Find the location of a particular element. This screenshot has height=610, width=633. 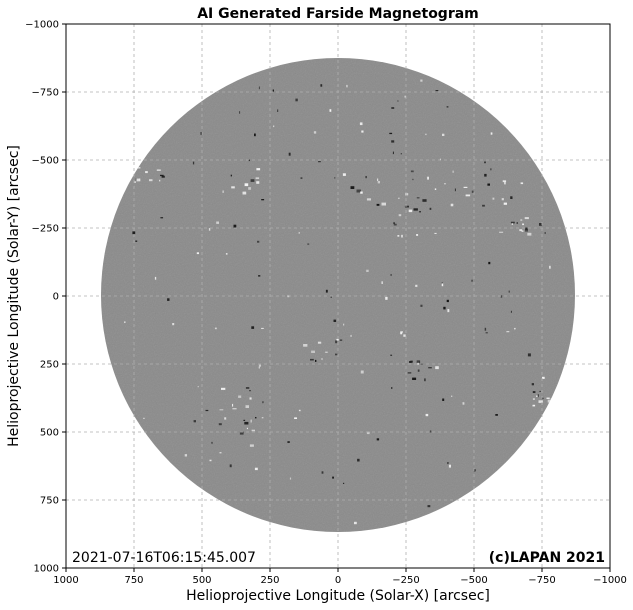

y-tick-label: −750 is located at coordinates (45, 93).